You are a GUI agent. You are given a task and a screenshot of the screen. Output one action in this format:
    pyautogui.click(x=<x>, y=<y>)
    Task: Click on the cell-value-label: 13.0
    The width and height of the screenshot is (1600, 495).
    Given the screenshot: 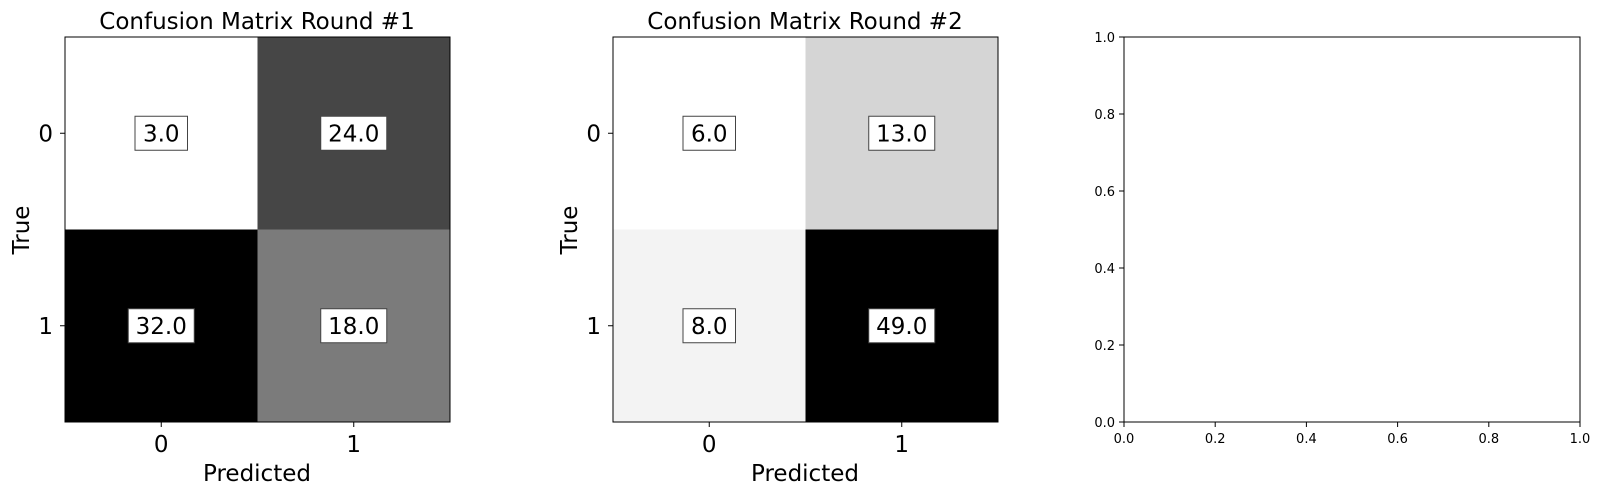 What is the action you would take?
    pyautogui.click(x=901, y=134)
    